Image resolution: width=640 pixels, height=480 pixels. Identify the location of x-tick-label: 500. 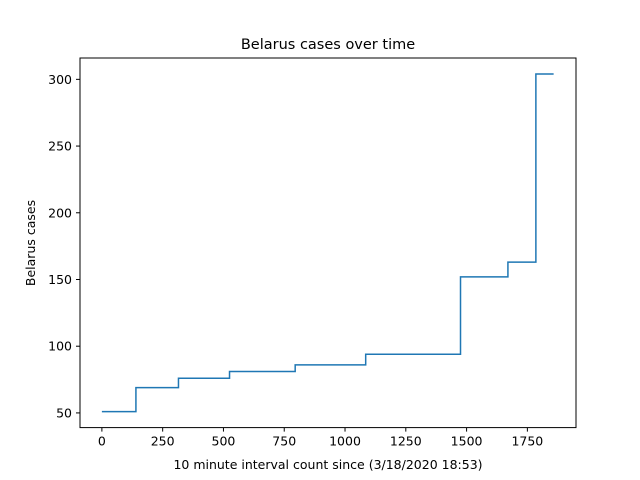
(224, 441).